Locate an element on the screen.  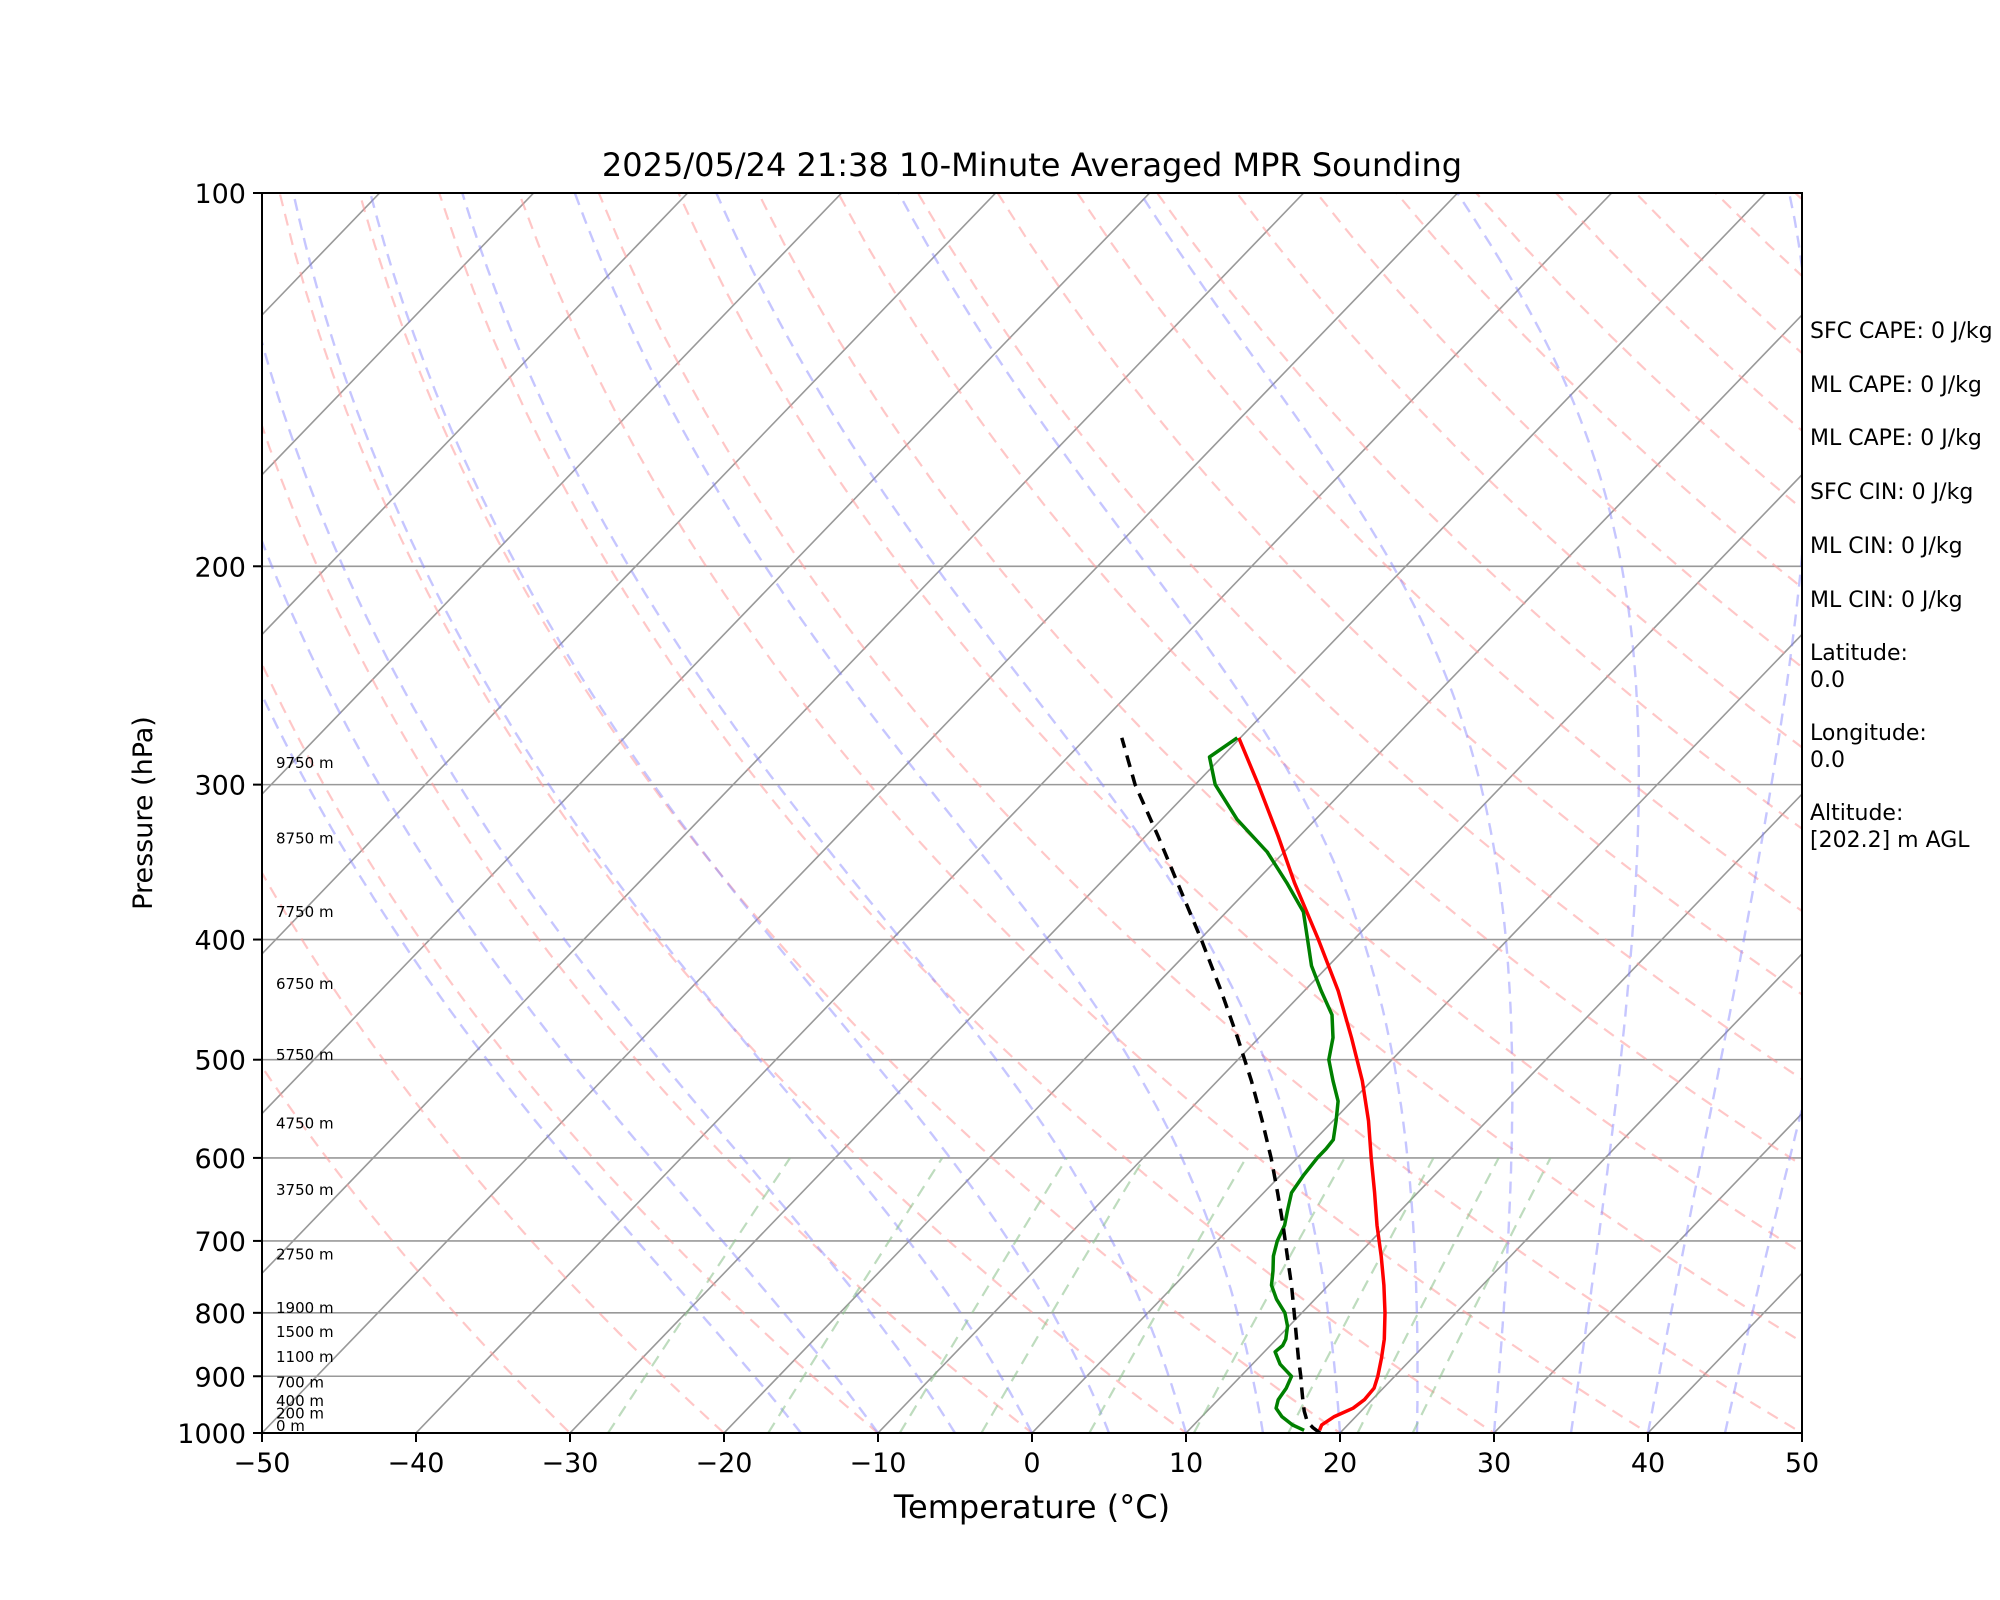
x-axis-label: Temperature (°C) is located at coordinates (1031, 1507).